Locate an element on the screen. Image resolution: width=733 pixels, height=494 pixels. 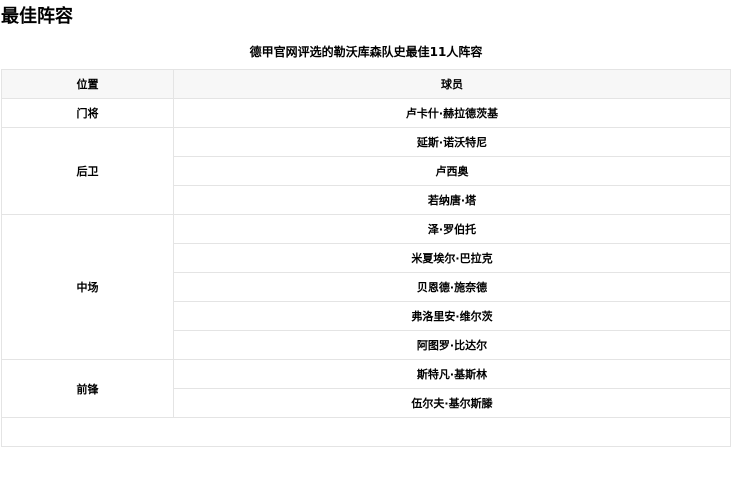
player-cell: 贝恩德·施奈德 is located at coordinates (452, 287).